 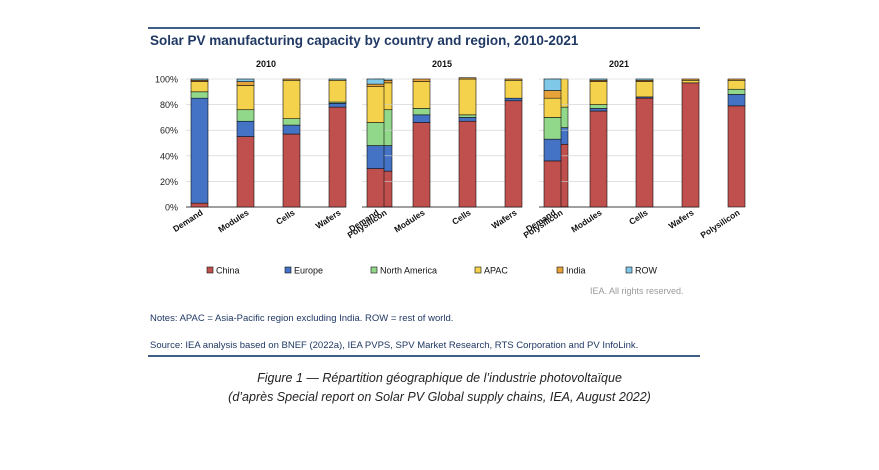 I want to click on bar-segment-2010-modules-row, so click(x=245, y=80).